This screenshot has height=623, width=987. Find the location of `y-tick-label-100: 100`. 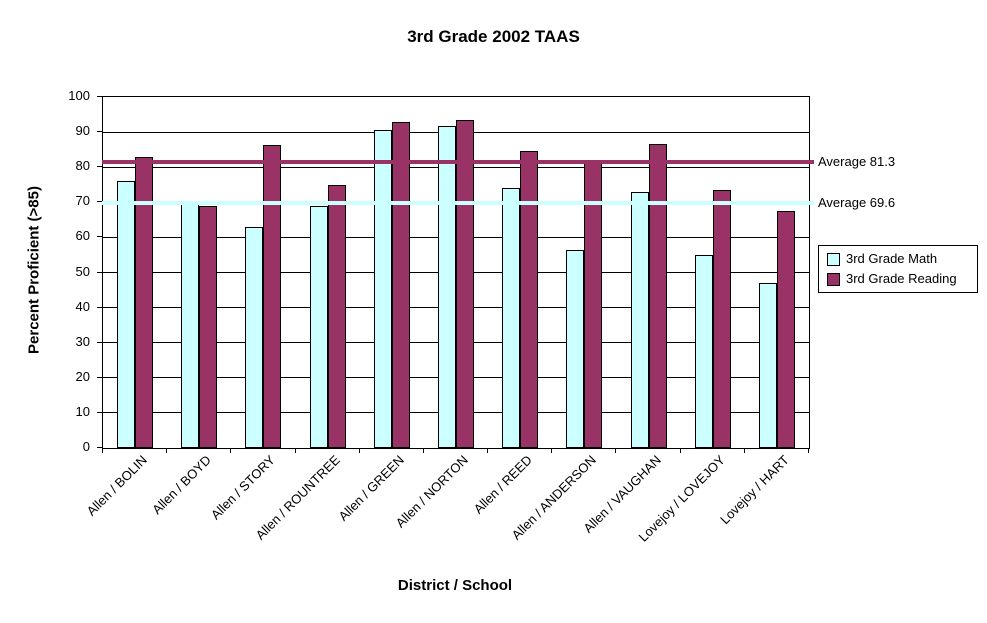

y-tick-label-100: 100 is located at coordinates (79, 95).